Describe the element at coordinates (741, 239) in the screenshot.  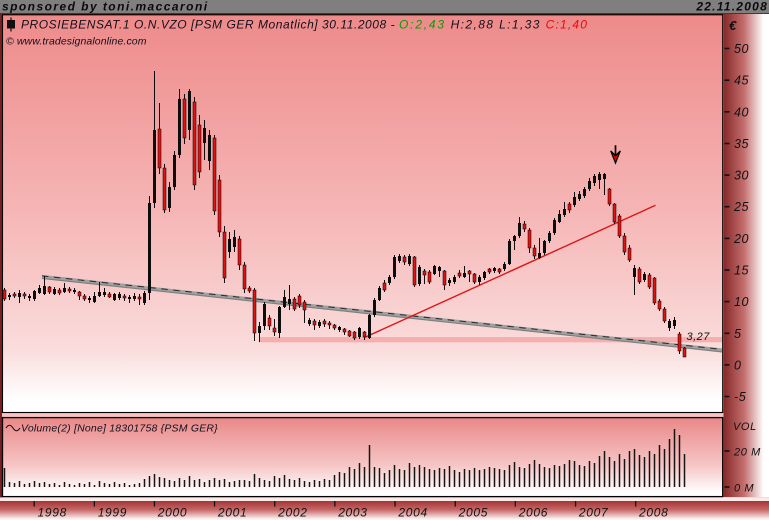
I see `svg-text: 20` at that location.